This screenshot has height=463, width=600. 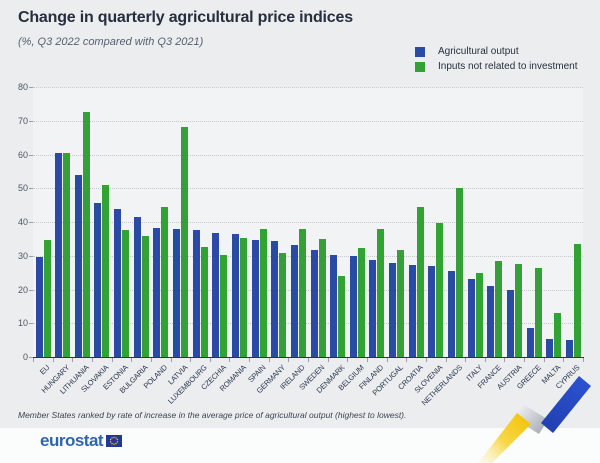 I want to click on bar-output-denmark, so click(x=334, y=305).